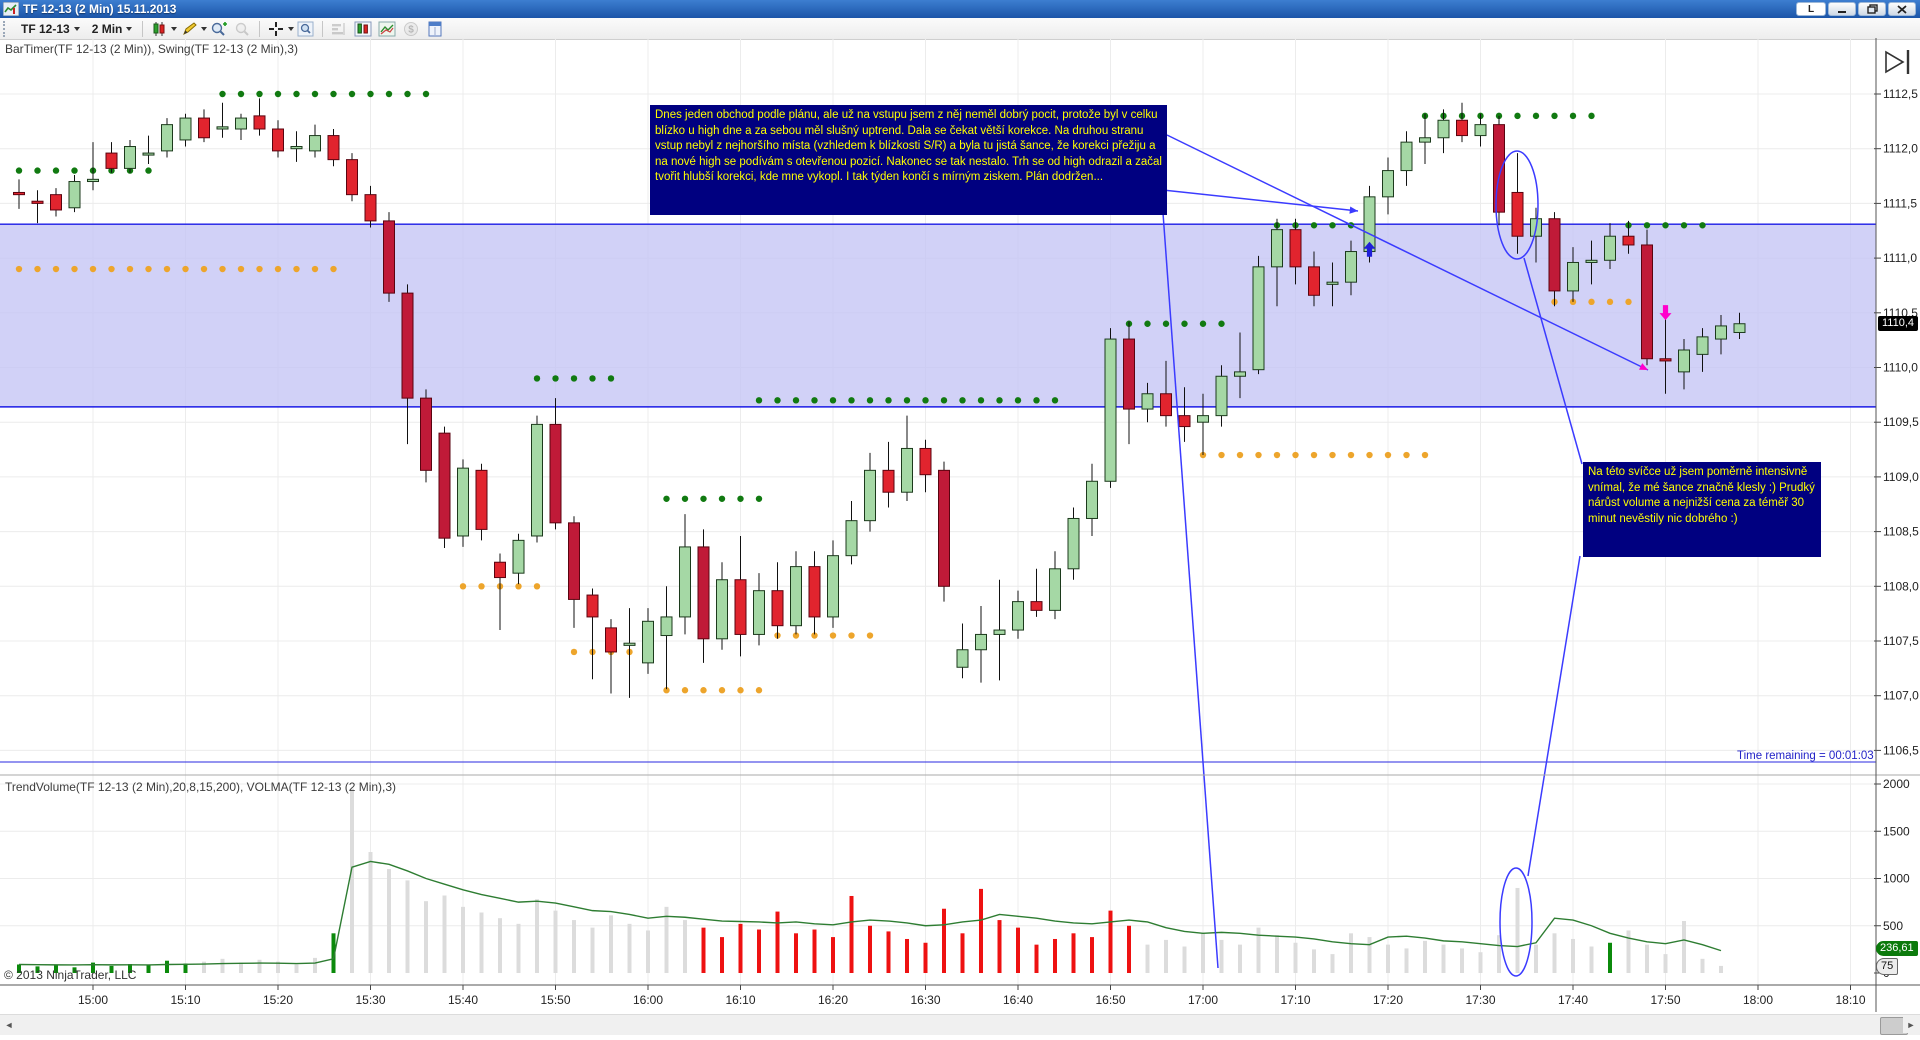  What do you see at coordinates (1898, 323) in the screenshot?
I see `last-price-badge: 1110,4` at bounding box center [1898, 323].